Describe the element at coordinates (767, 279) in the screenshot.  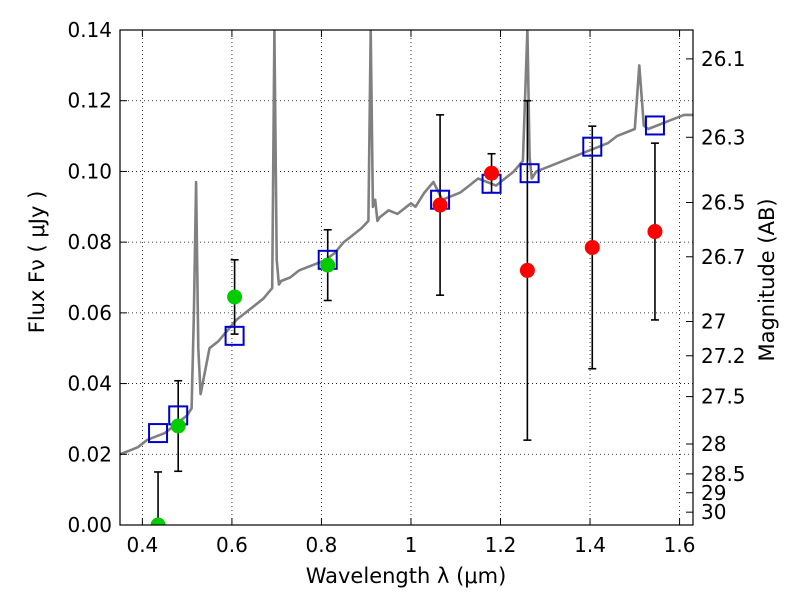
I see `y2-axis-label: Magnitude (AB)` at that location.